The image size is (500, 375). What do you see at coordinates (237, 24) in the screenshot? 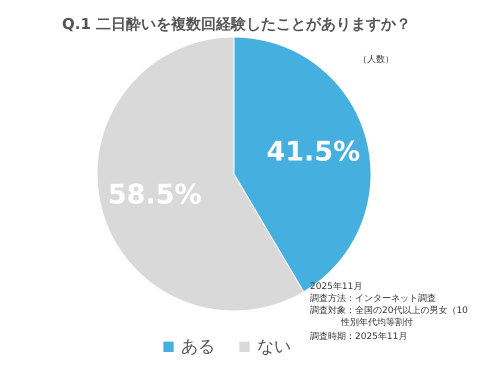
I see `chart-title: Q.1 二日酔いを複数回経験したことがありますか？` at bounding box center [237, 24].